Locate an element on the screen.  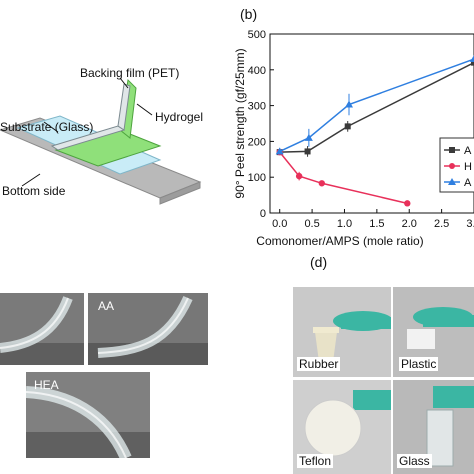
photo-hea: HEA is located at coordinates (88, 415).